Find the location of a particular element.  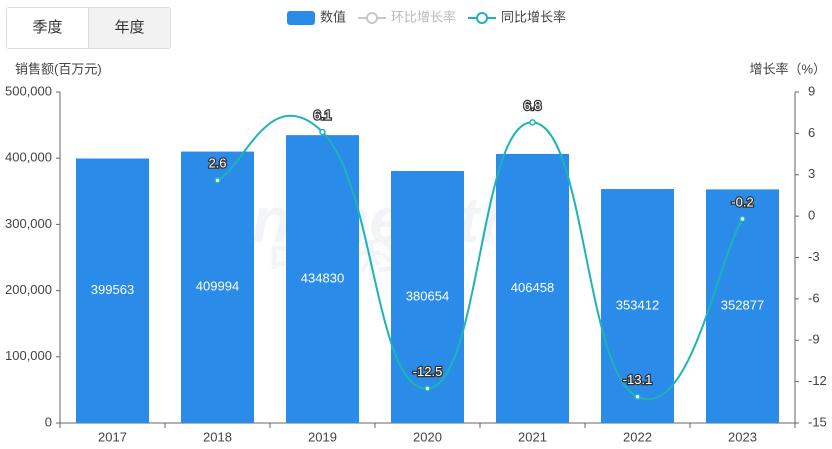

x-tick-label: 2022 is located at coordinates (637, 436).